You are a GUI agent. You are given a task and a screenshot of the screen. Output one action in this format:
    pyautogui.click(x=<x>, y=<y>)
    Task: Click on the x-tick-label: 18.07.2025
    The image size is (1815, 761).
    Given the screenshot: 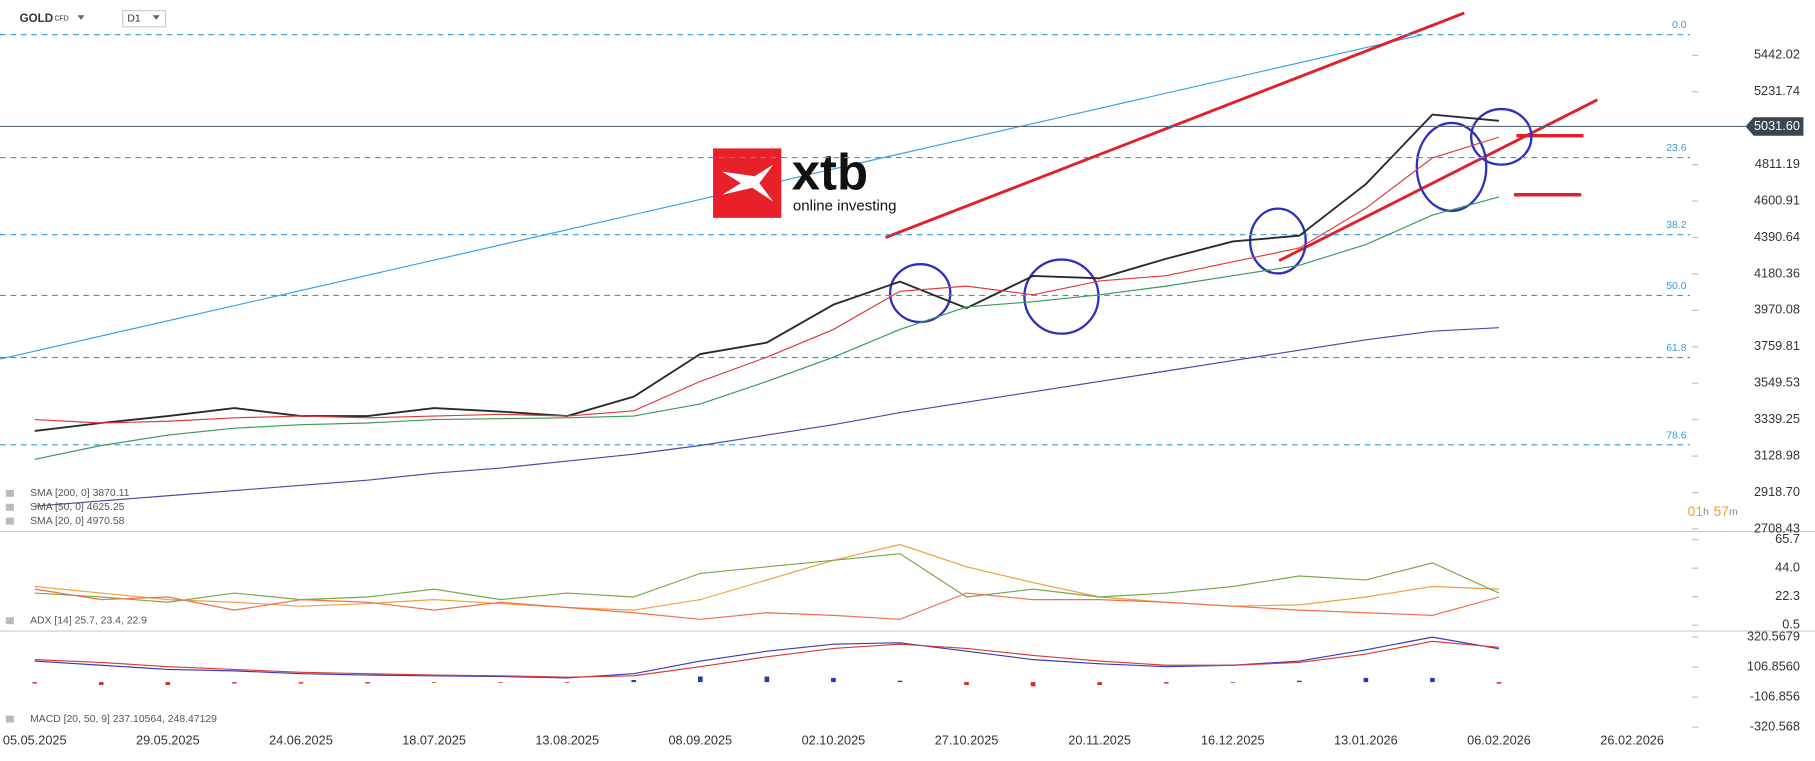 What is the action you would take?
    pyautogui.click(x=434, y=739)
    